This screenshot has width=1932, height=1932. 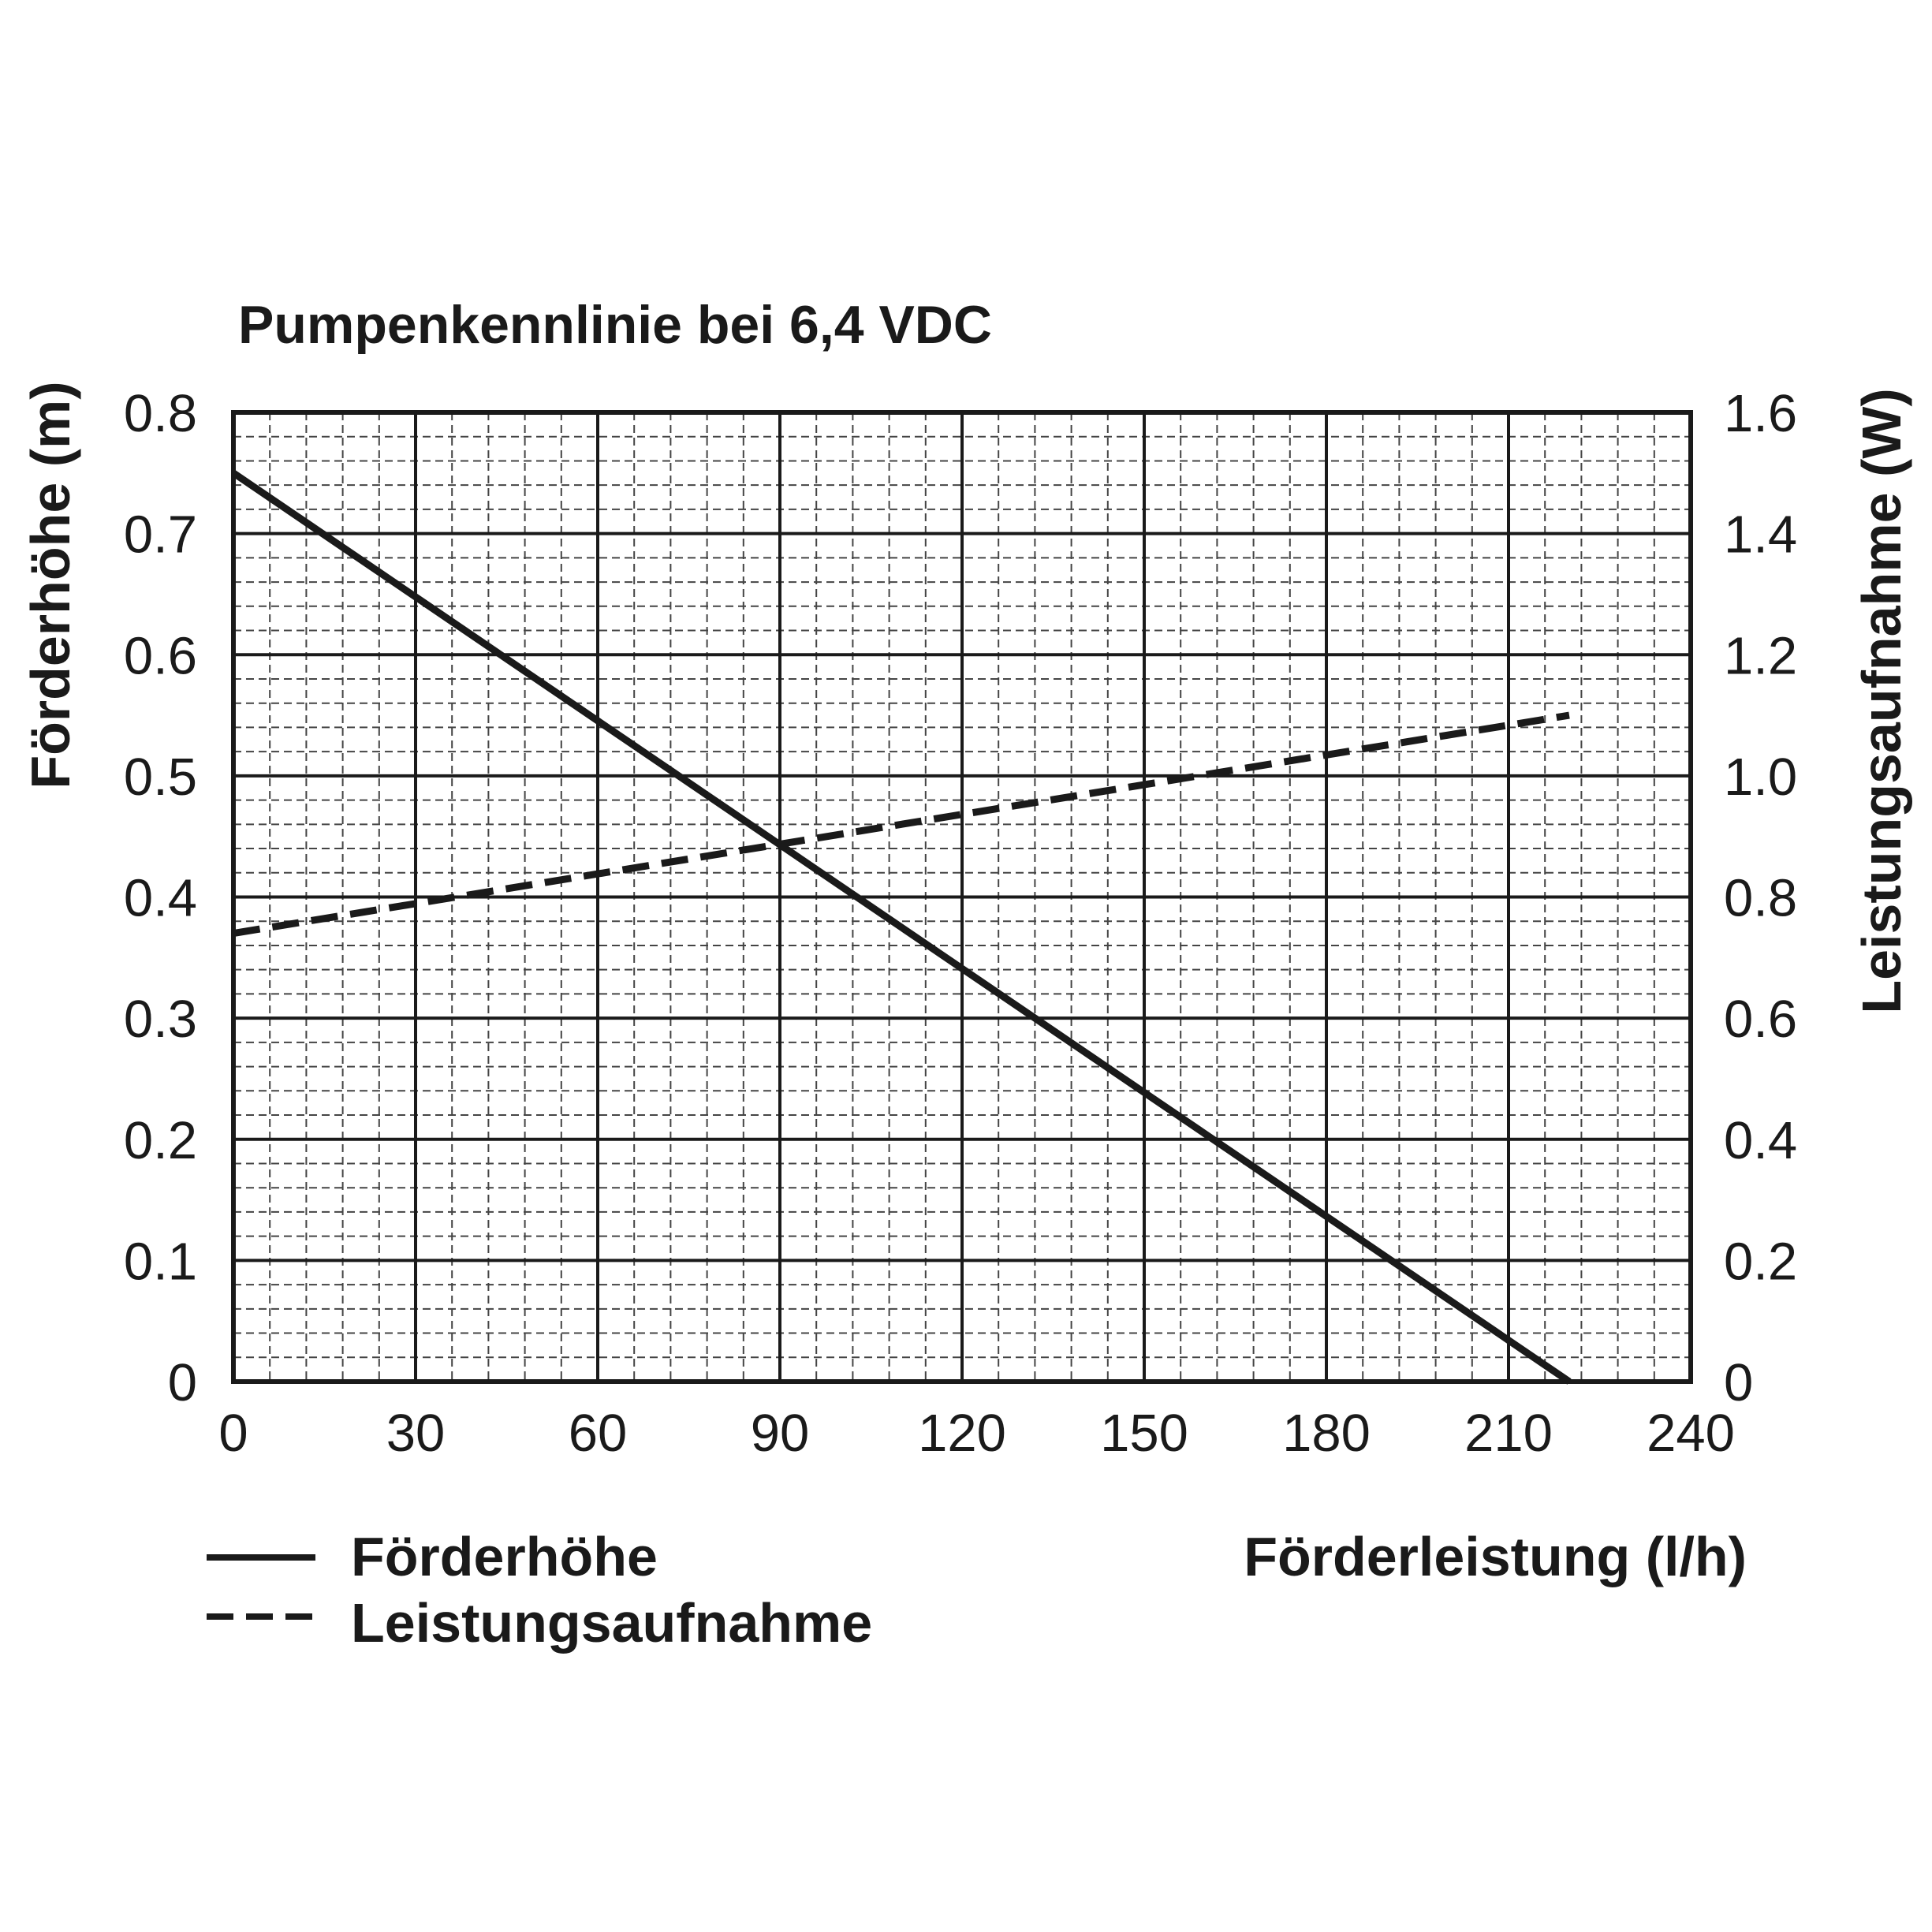 I want to click on series-line-leistungsaufnahme, so click(x=902, y=824).